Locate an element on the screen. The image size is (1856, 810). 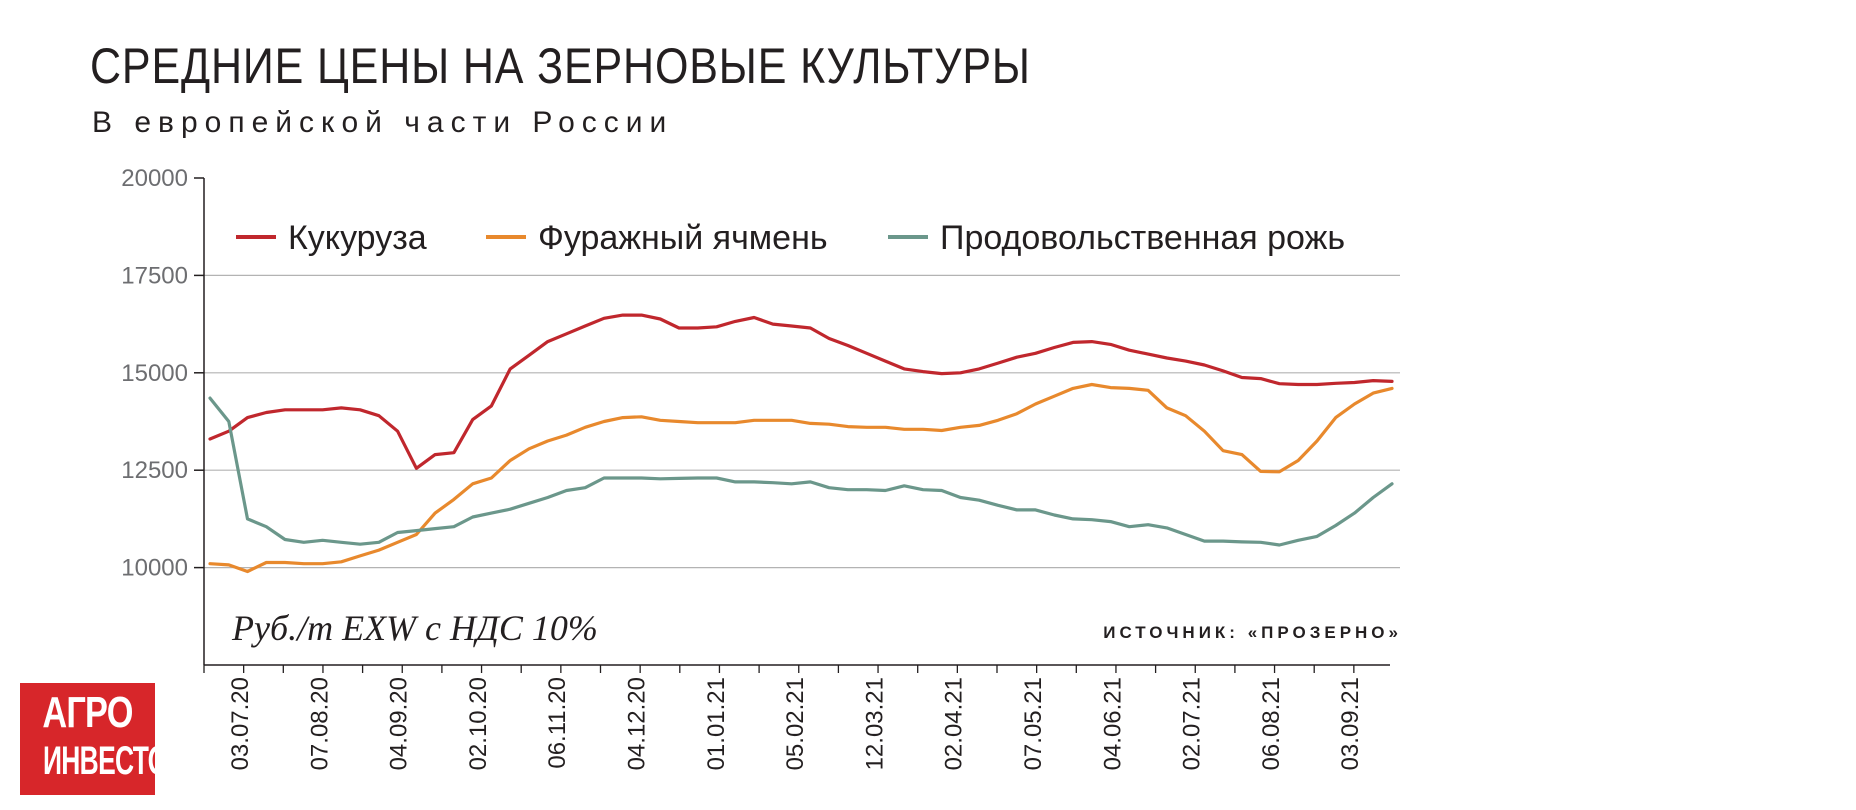
x-tick-label: 02.07.21 is located at coordinates (1192, 723).